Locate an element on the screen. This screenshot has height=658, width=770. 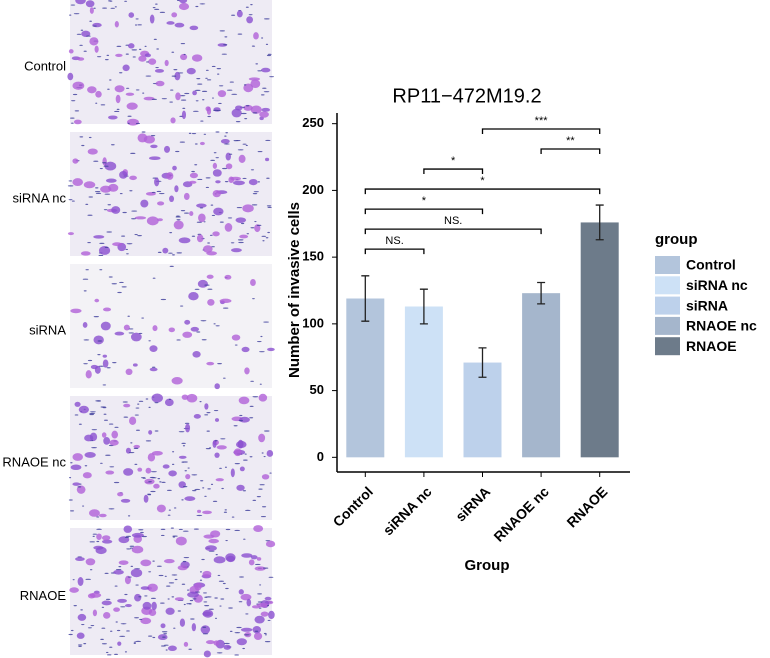
significance-bracket is located at coordinates (453, 171).